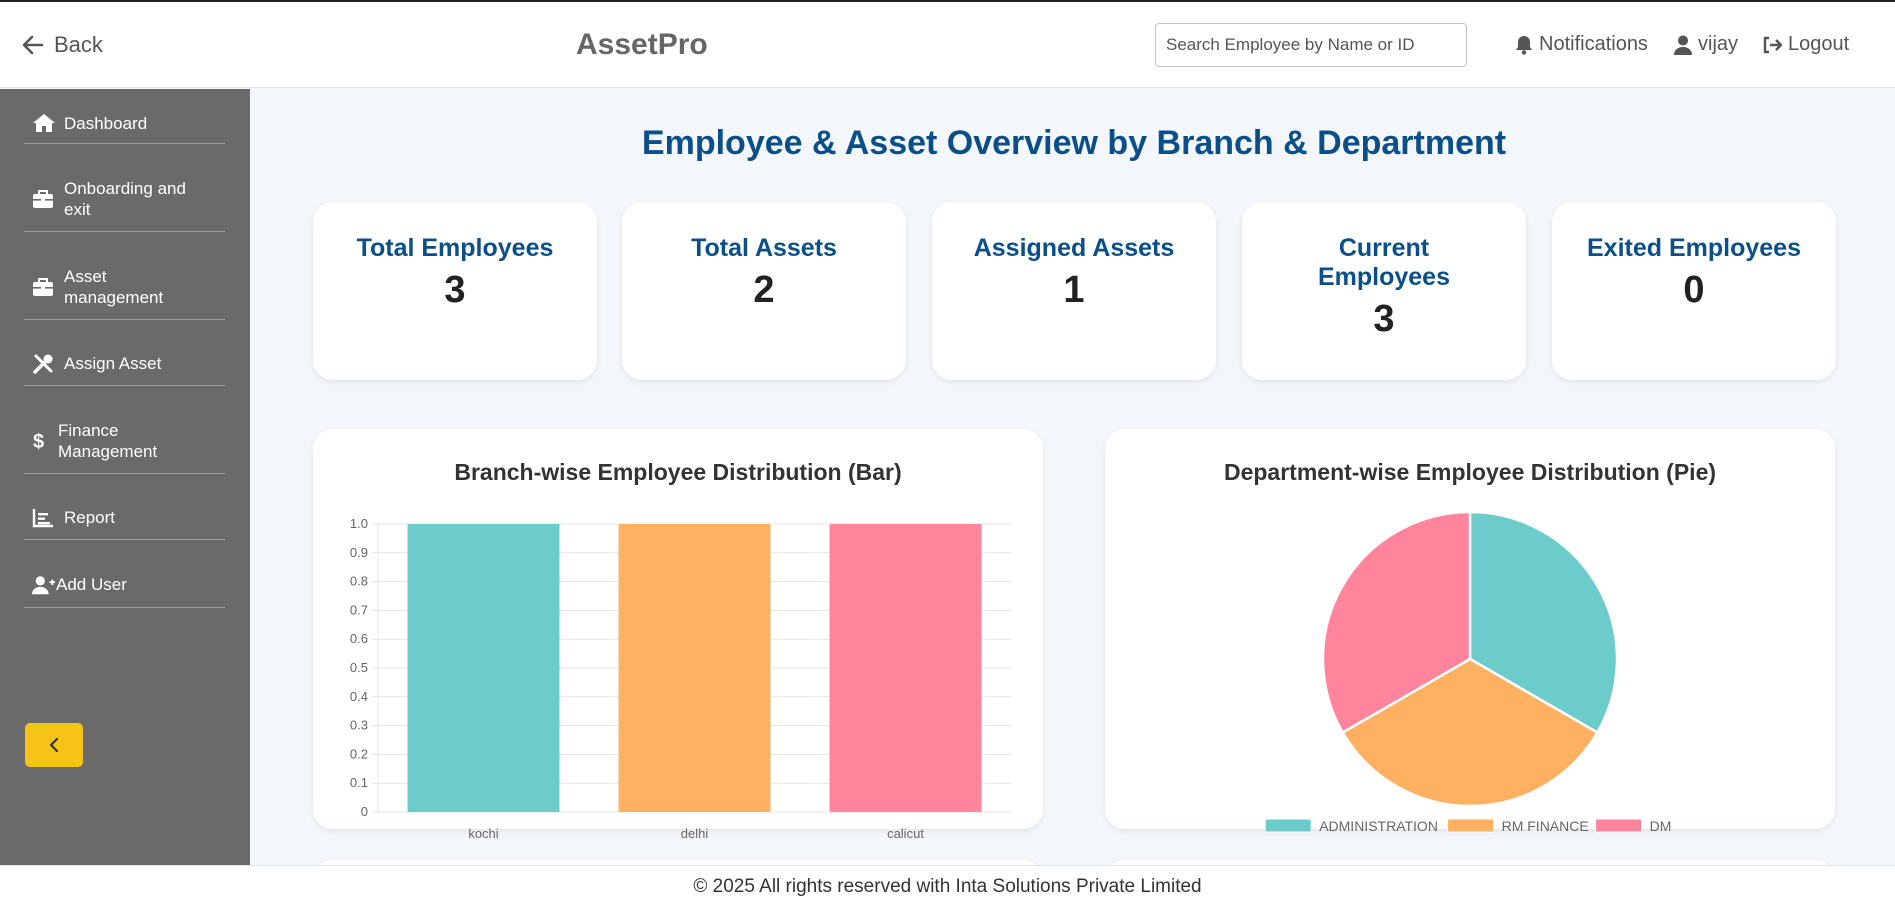 This screenshot has height=907, width=1895. I want to click on stat-label: Current Employees, so click(1383, 262).